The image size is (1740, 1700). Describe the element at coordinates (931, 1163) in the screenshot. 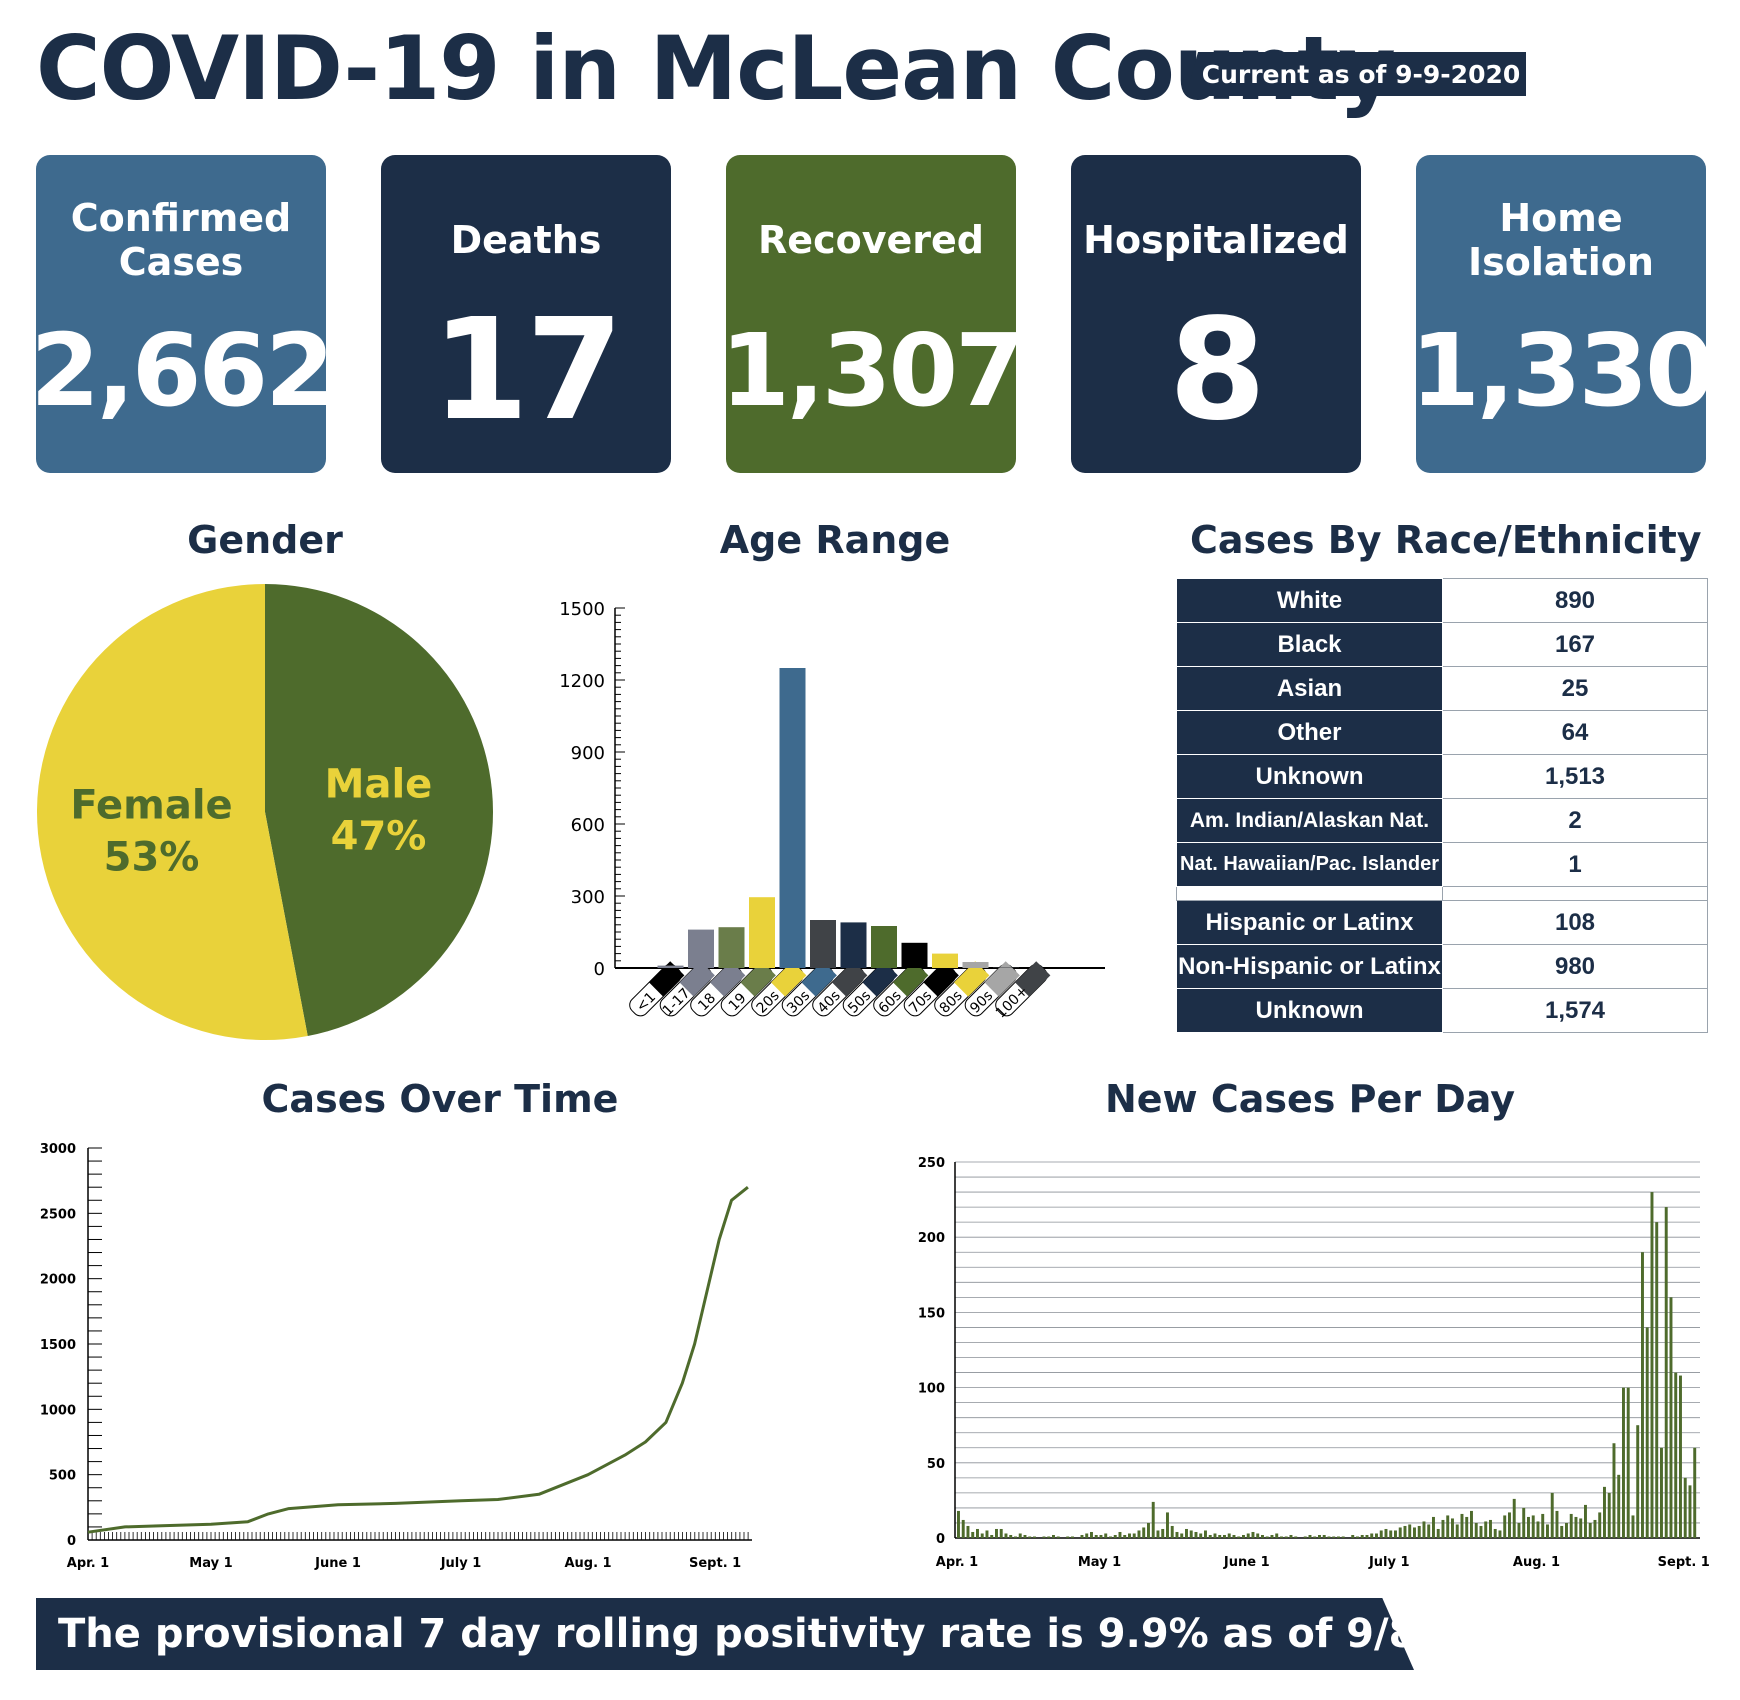

I see `y-tick-label: 250` at that location.